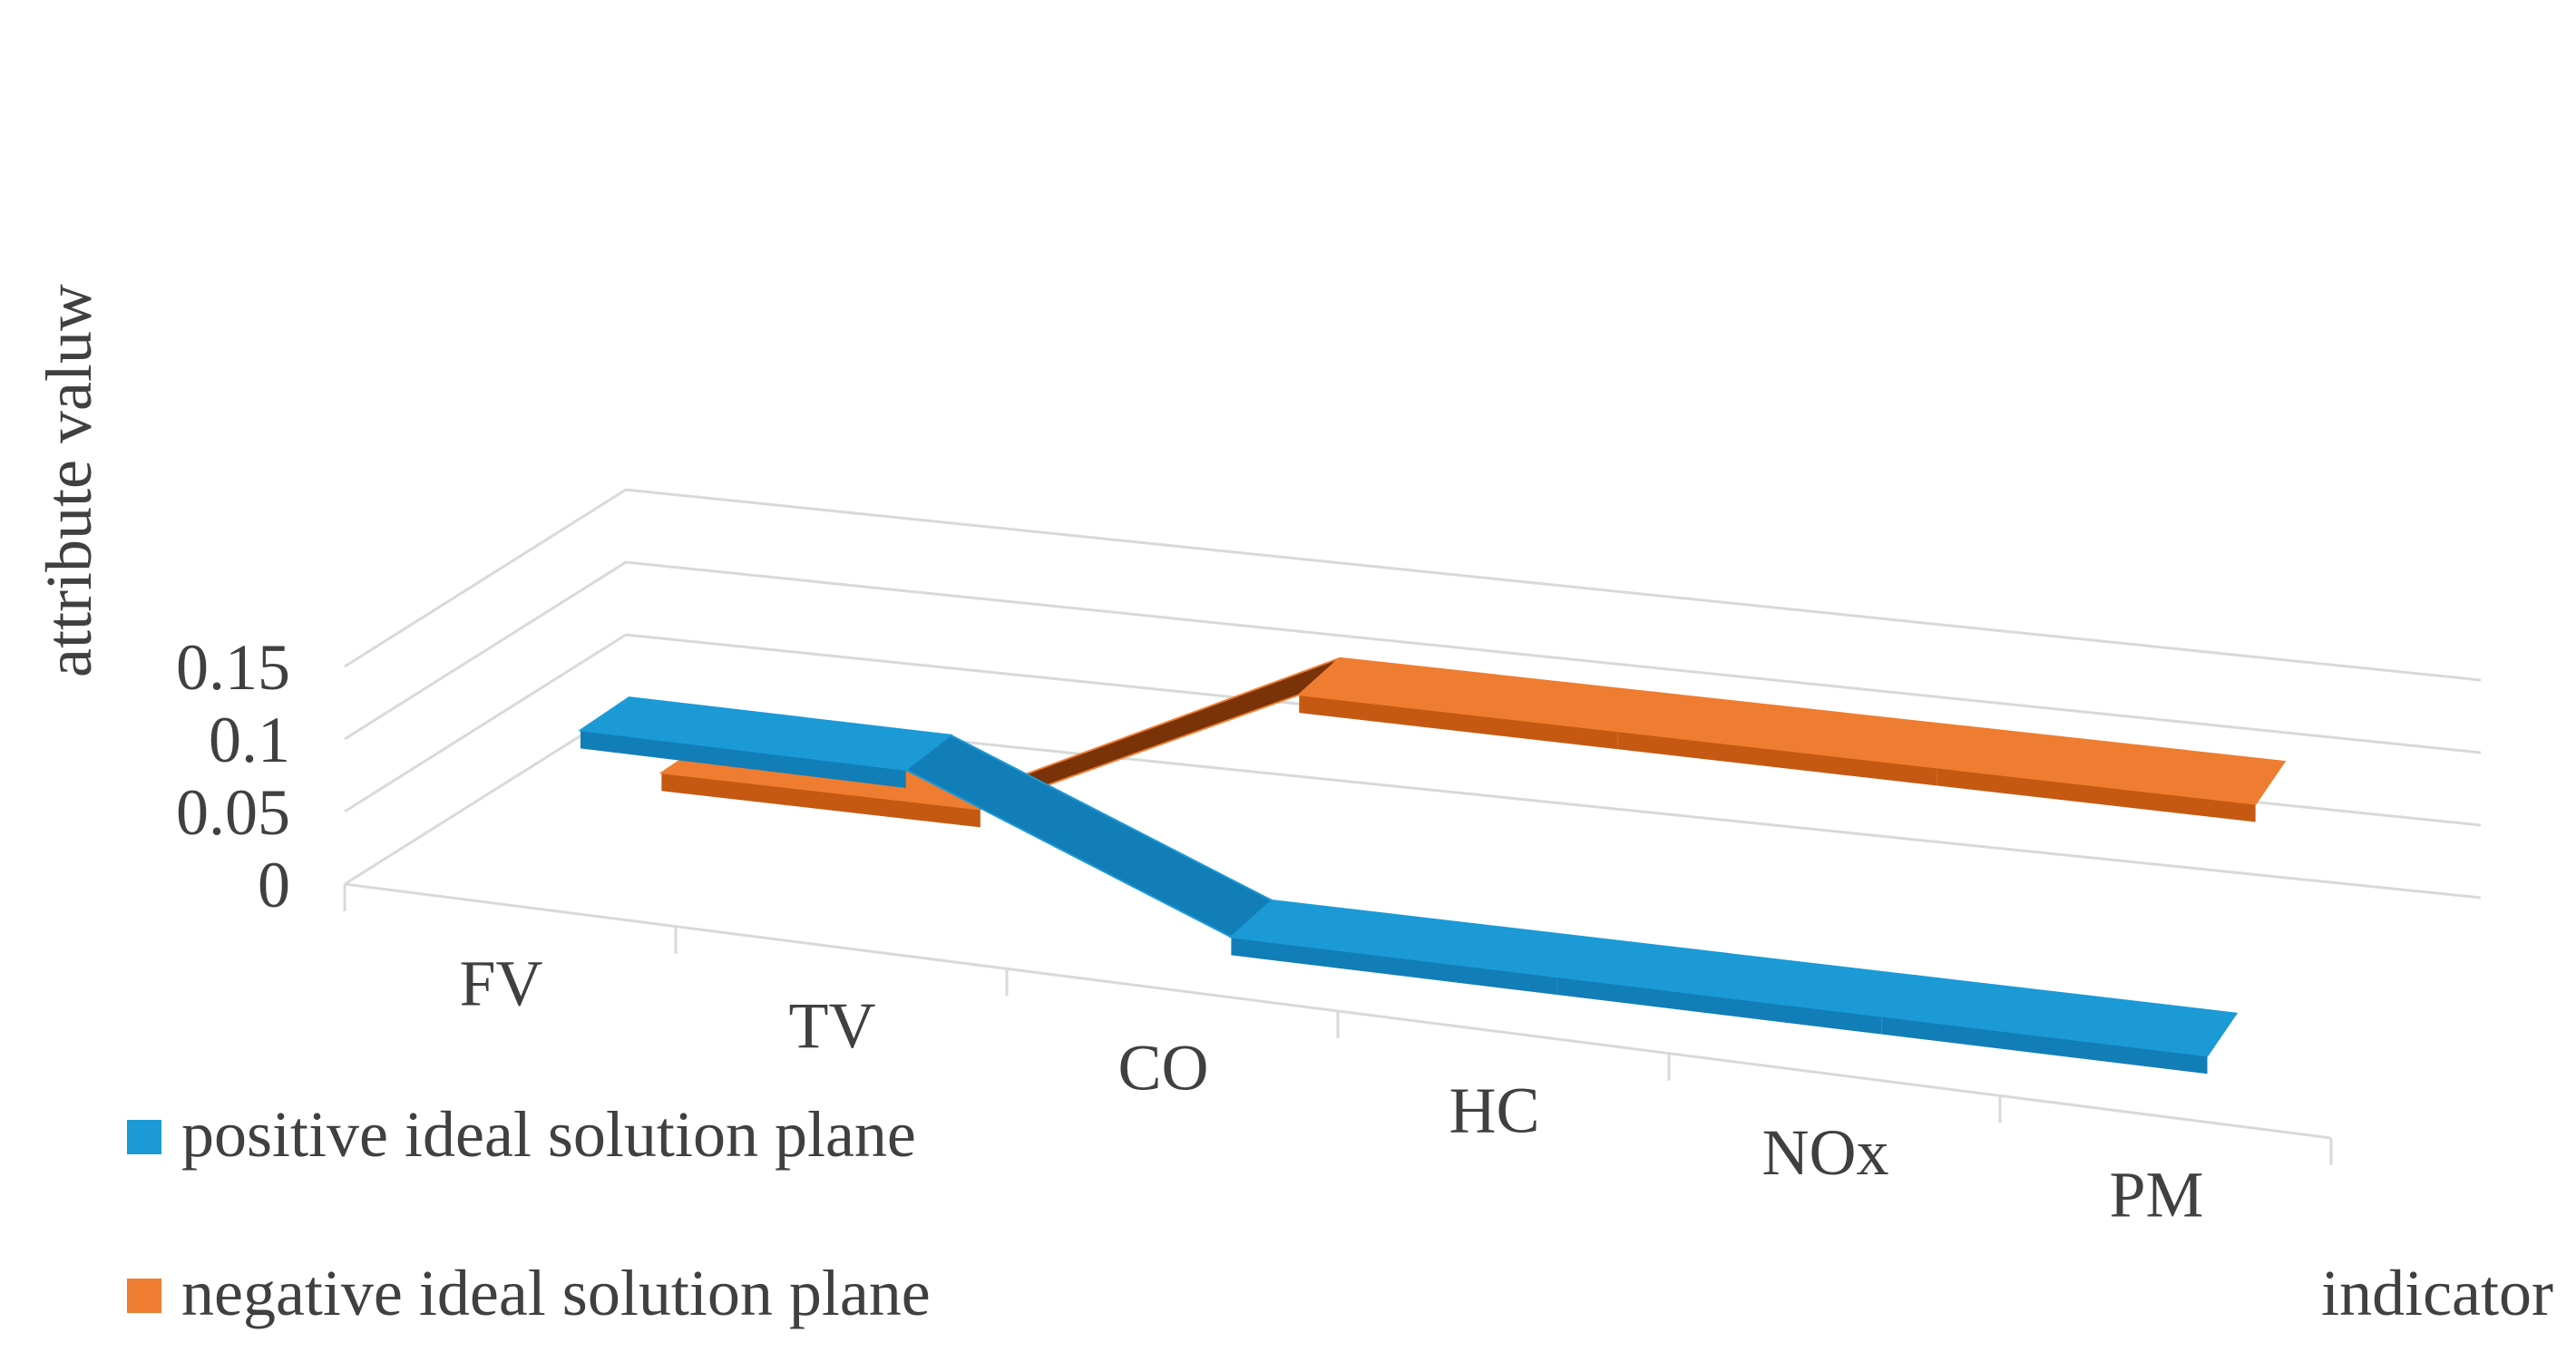 This screenshot has width=2576, height=1352. Describe the element at coordinates (1494, 1110) in the screenshot. I see `x-tick-label: HC` at that location.